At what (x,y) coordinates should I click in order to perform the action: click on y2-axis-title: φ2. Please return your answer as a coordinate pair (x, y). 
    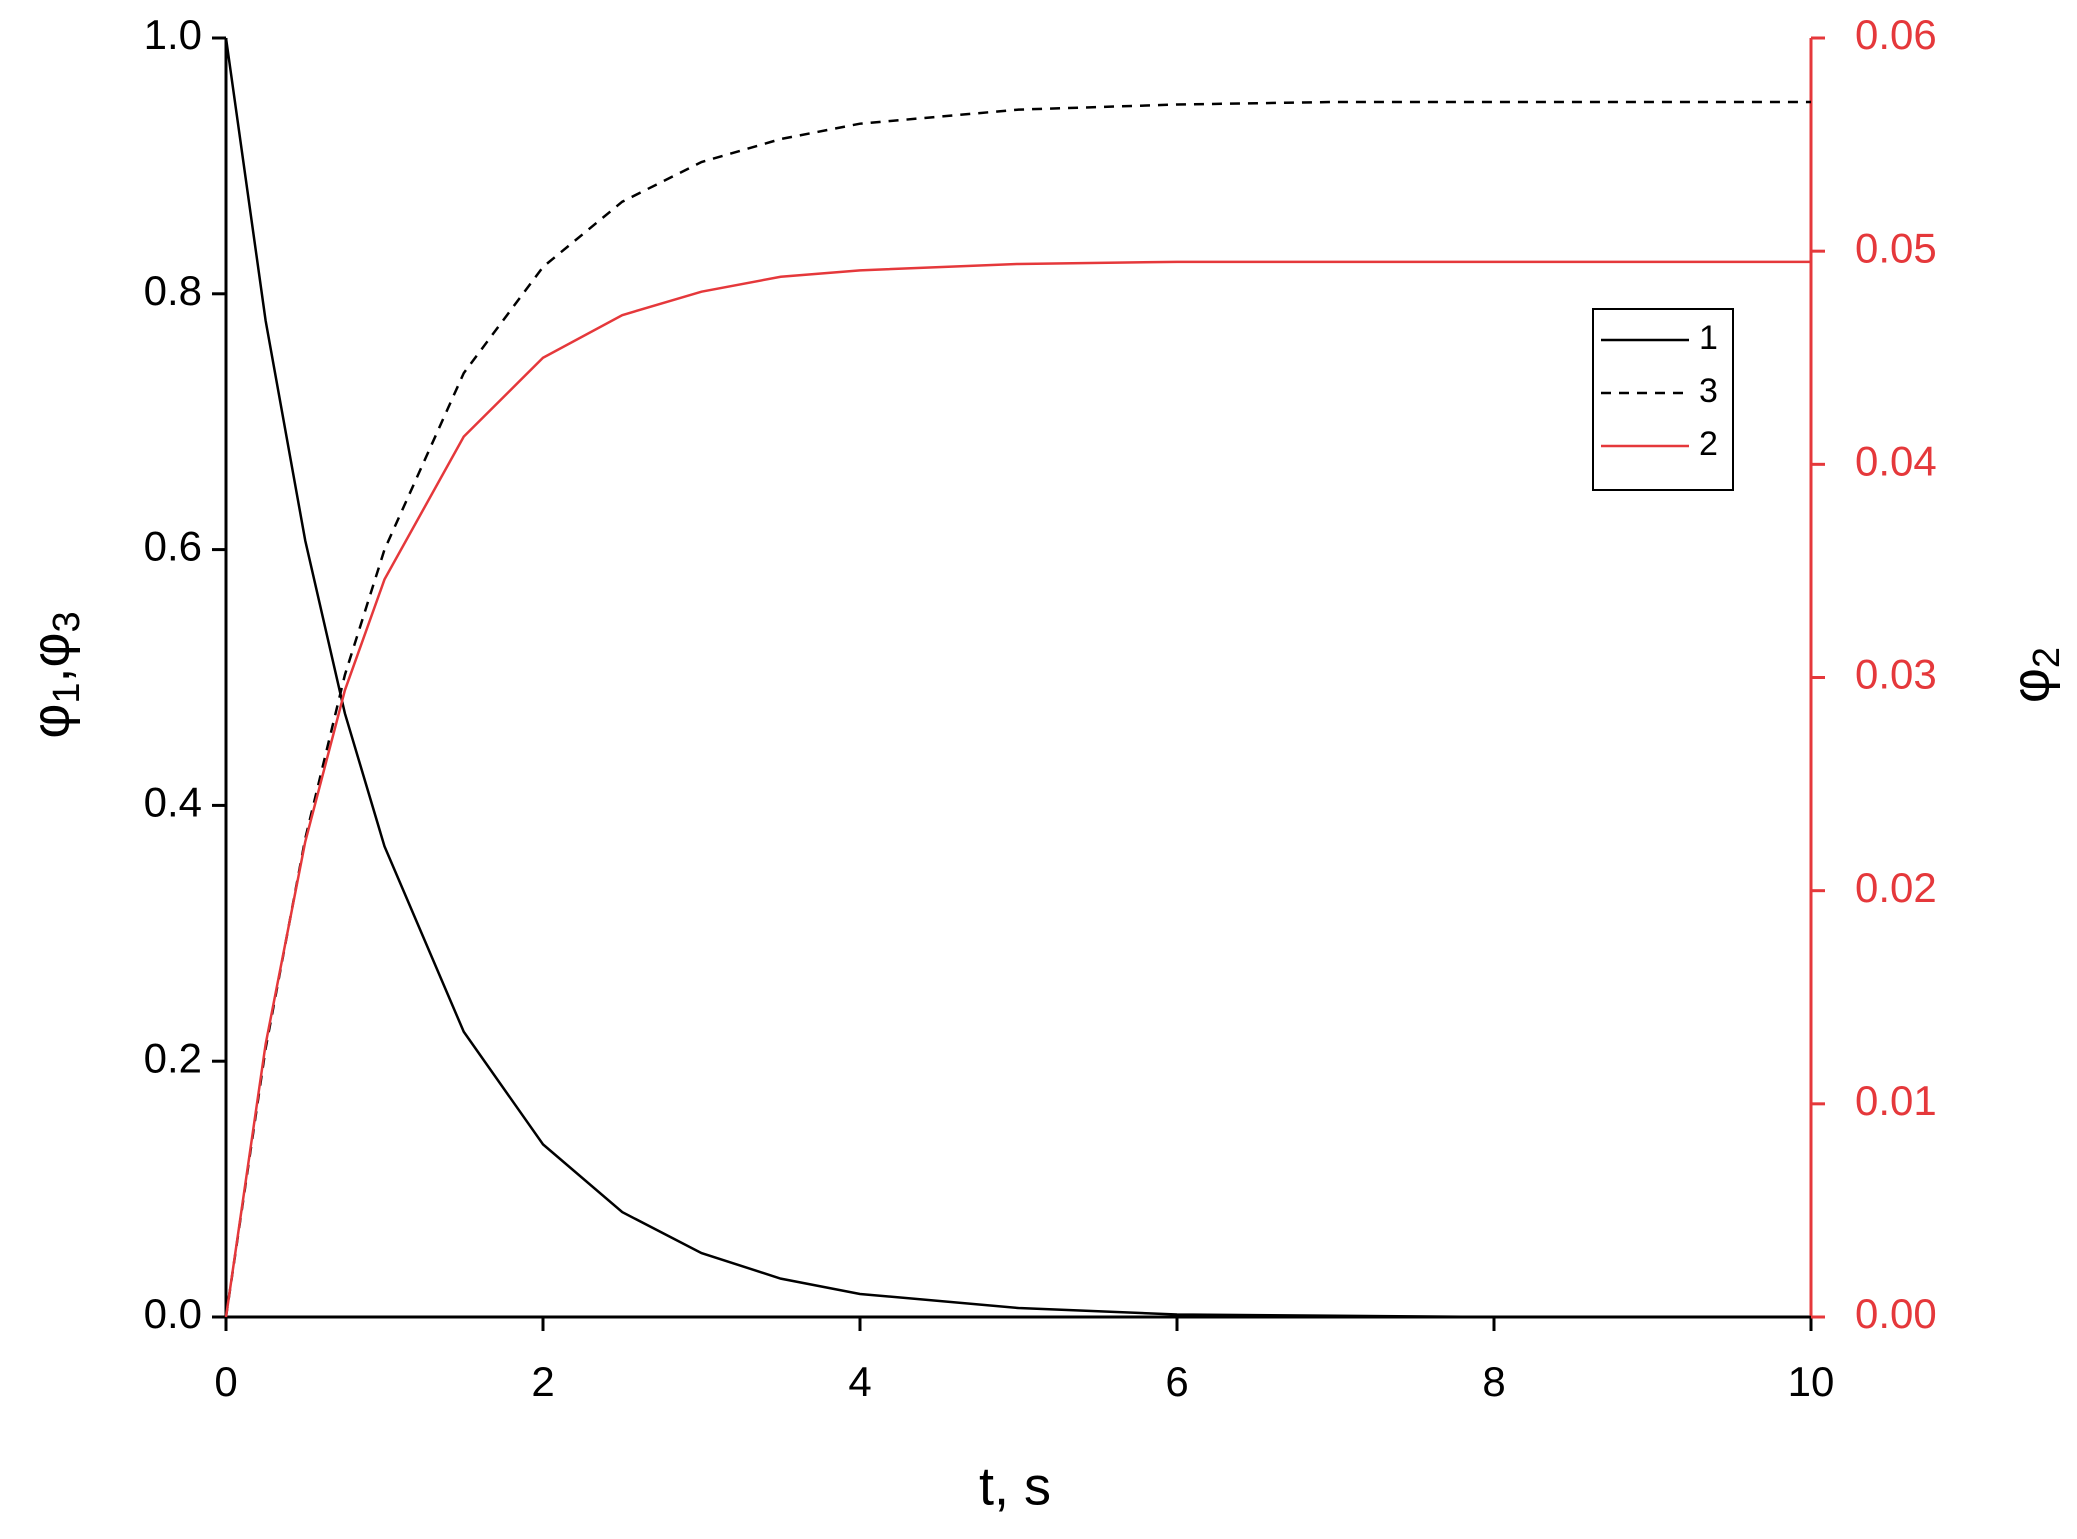
    Looking at the image, I should click on (2034, 675).